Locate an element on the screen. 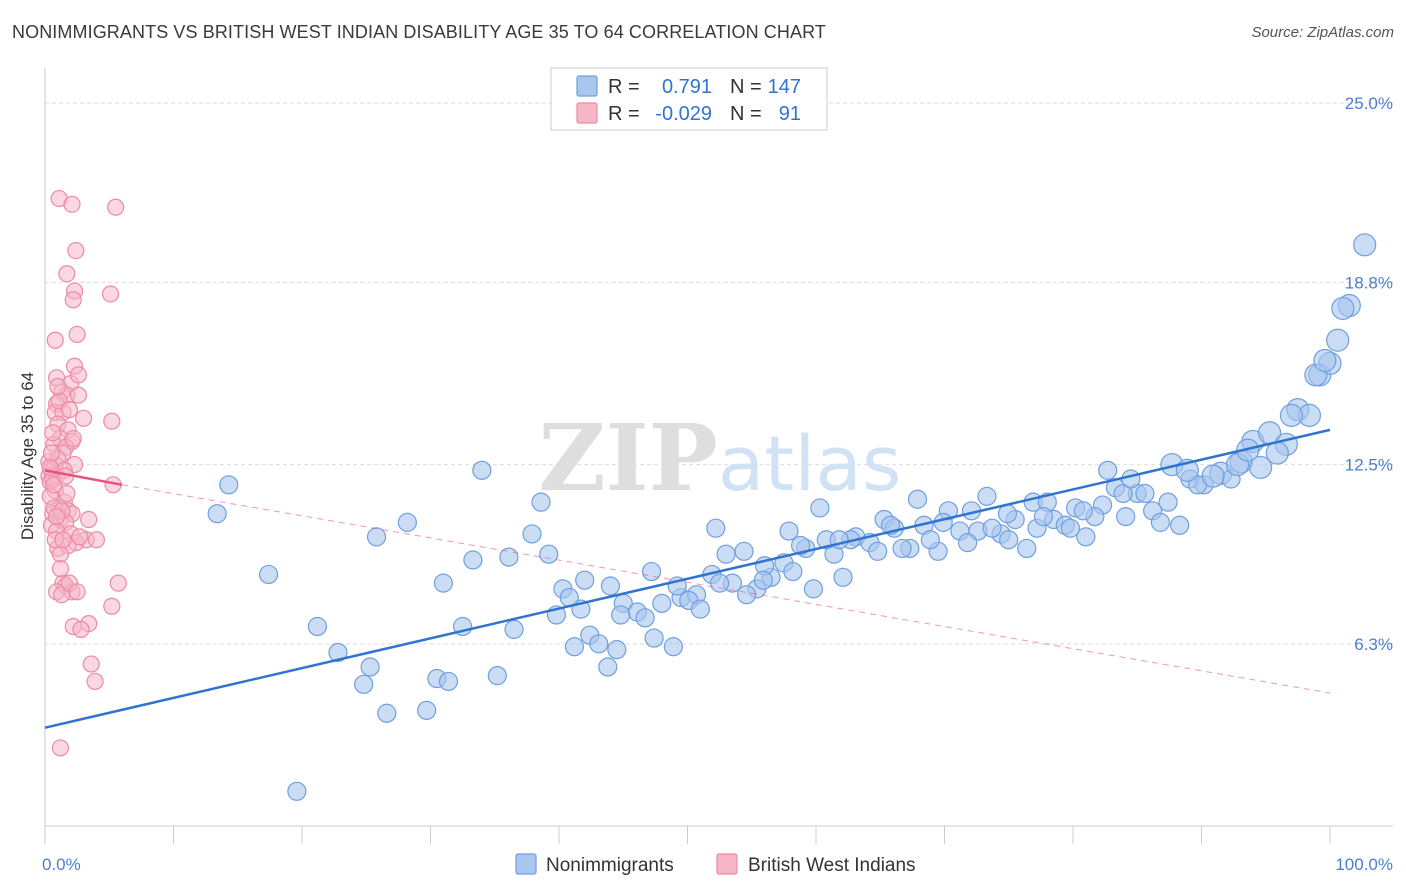 The image size is (1406, 892). legend-n-value-blue: 147 is located at coordinates (784, 87).